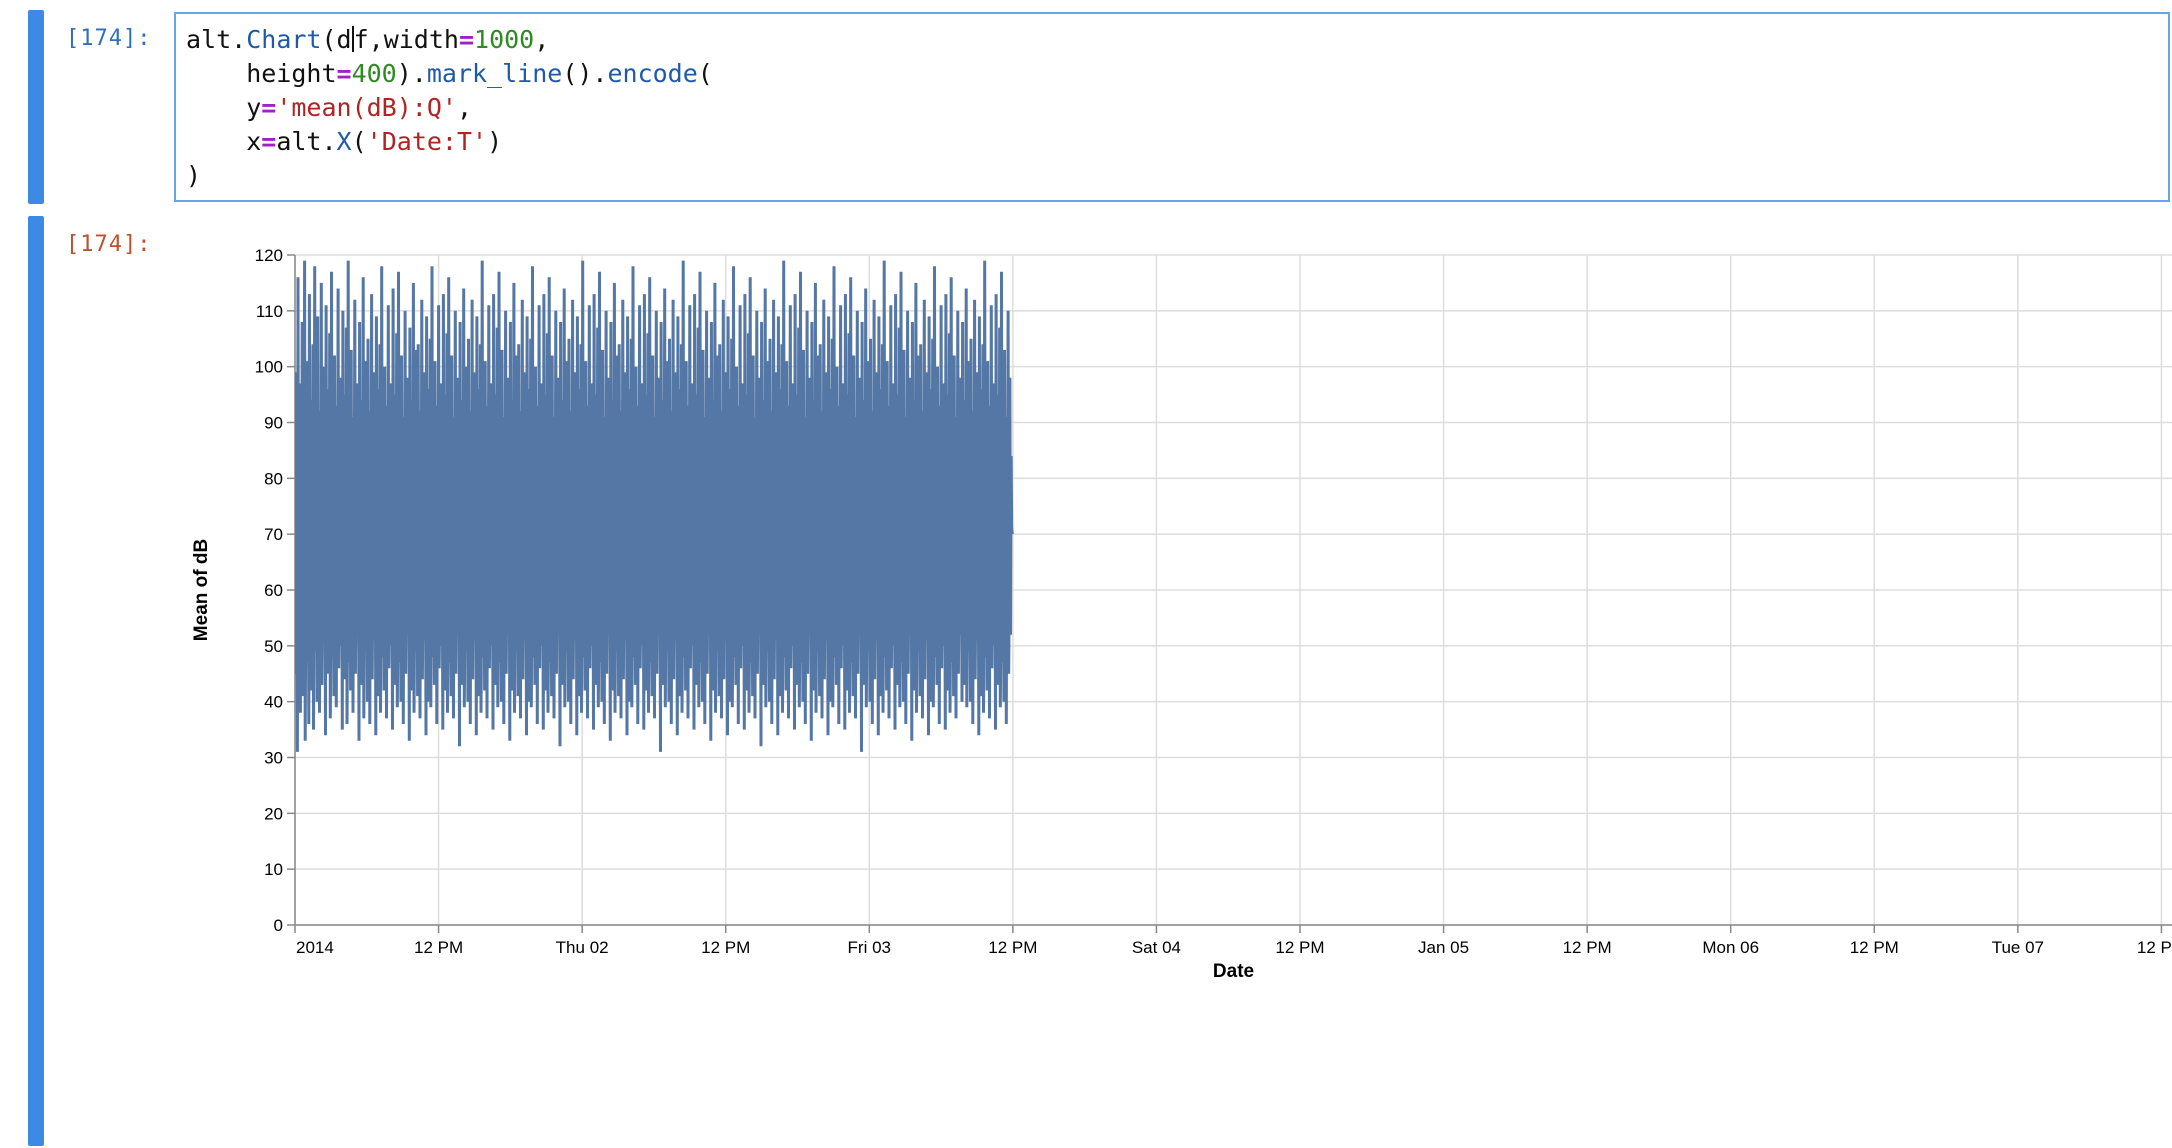 This screenshot has height=1148, width=2172. I want to click on y-axis-title: Mean of dB, so click(201, 590).